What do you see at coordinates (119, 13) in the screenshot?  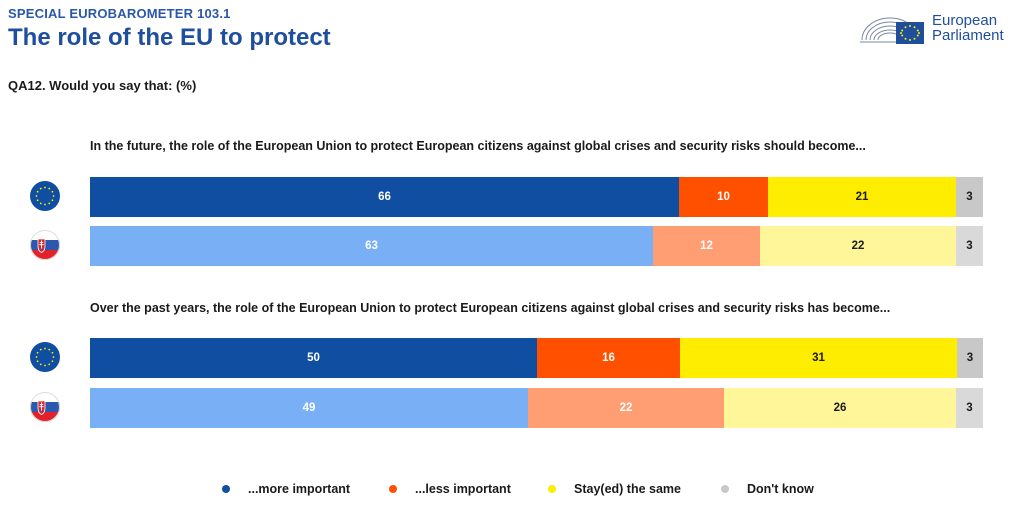 I see `kicker: SPECIAL EUROBAROMETER 103.1` at bounding box center [119, 13].